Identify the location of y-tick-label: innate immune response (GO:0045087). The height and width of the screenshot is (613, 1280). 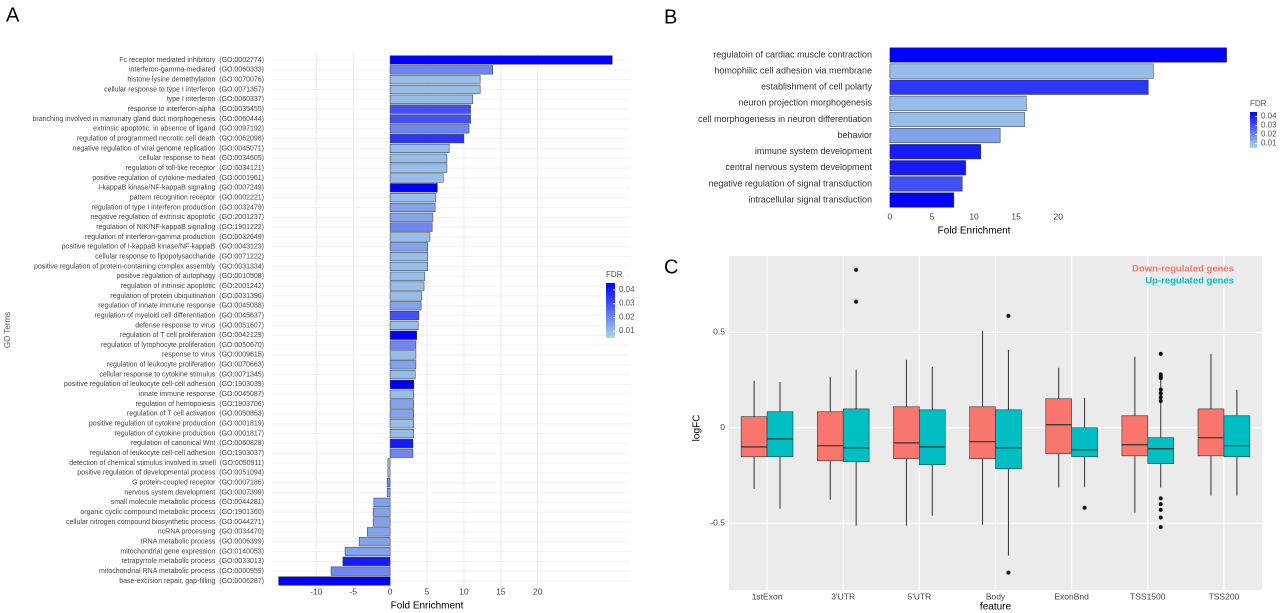
(201, 394).